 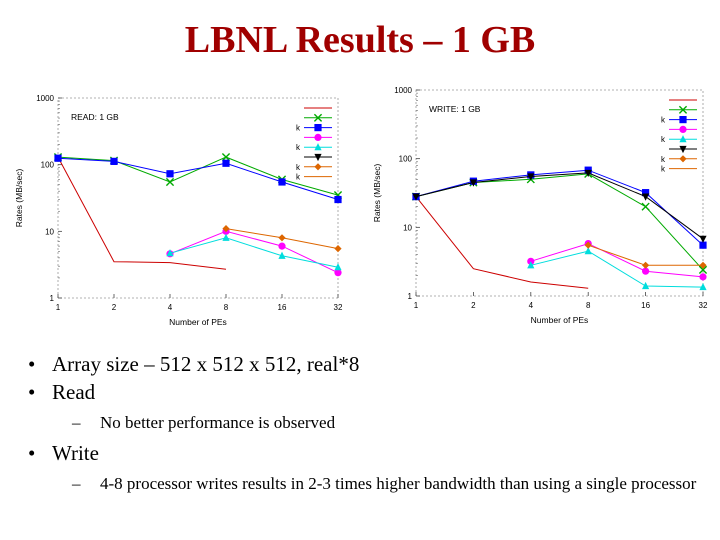 What do you see at coordinates (360, 40) in the screenshot?
I see `slide-title: LBNL Results – 1 GB` at bounding box center [360, 40].